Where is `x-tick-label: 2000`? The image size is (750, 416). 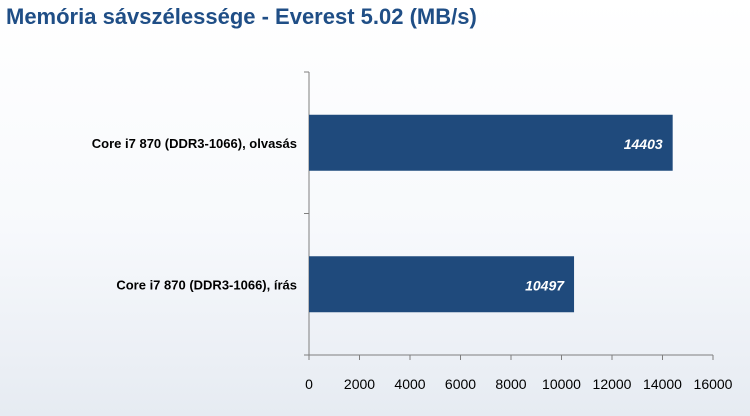 x-tick-label: 2000 is located at coordinates (359, 384).